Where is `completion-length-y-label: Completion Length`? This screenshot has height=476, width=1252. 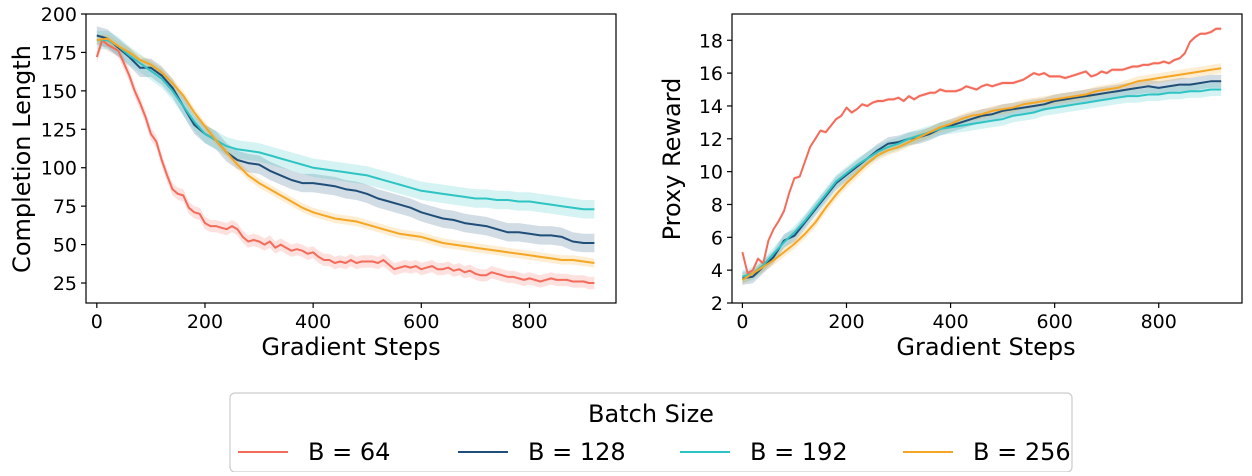 completion-length-y-label: Completion Length is located at coordinates (22, 159).